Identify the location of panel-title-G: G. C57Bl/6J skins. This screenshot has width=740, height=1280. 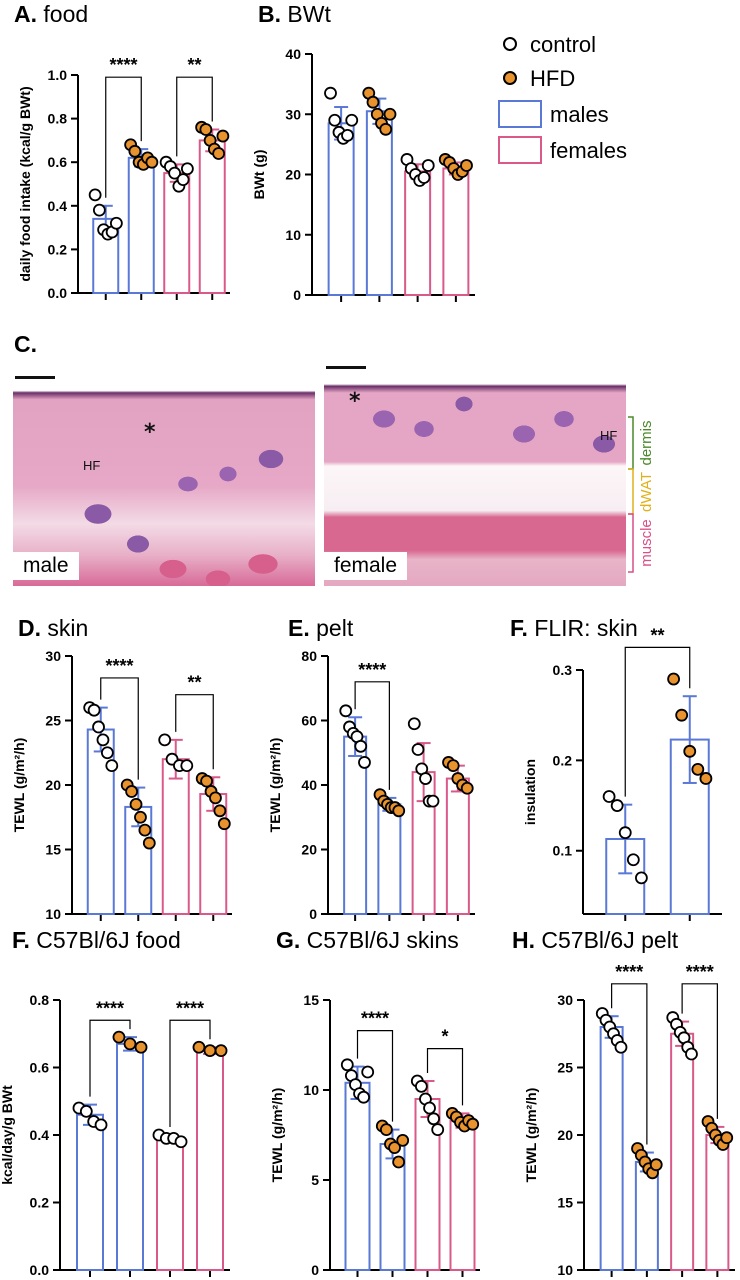
(367, 940).